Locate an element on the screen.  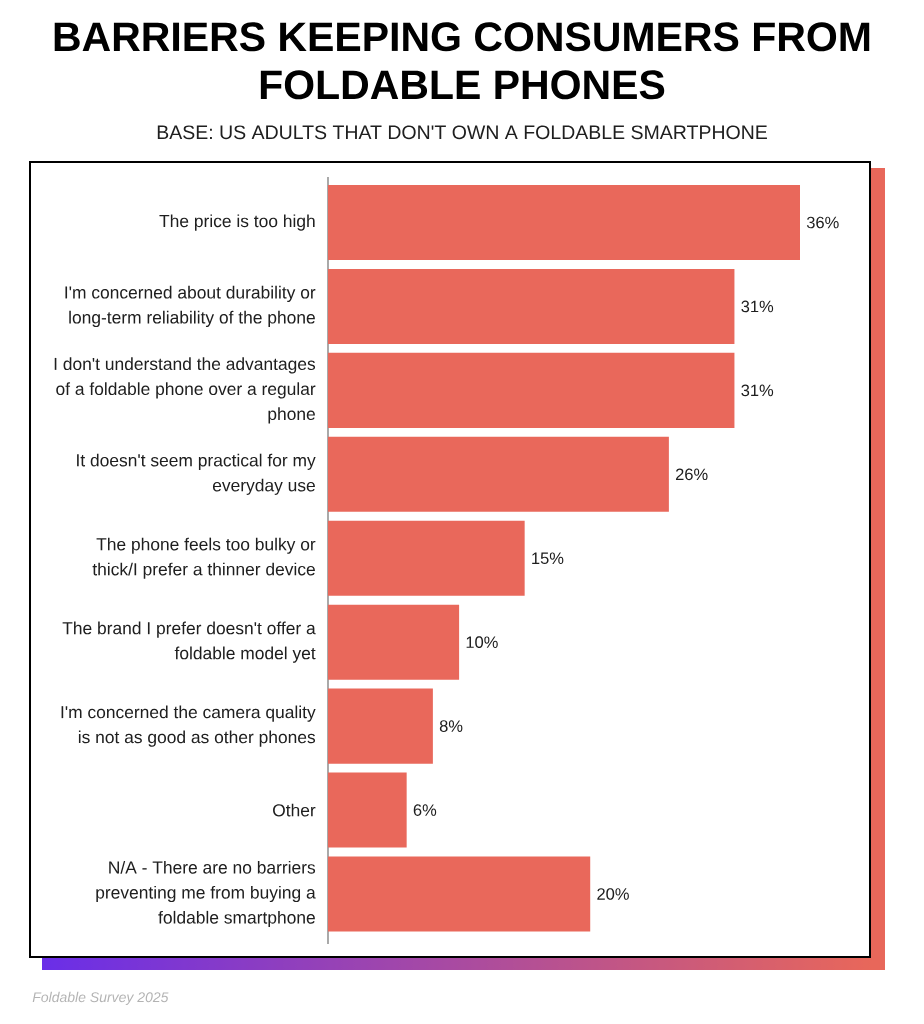
y-tick-label: It doesn't seem practical for my everyday use is located at coordinates (196, 474).